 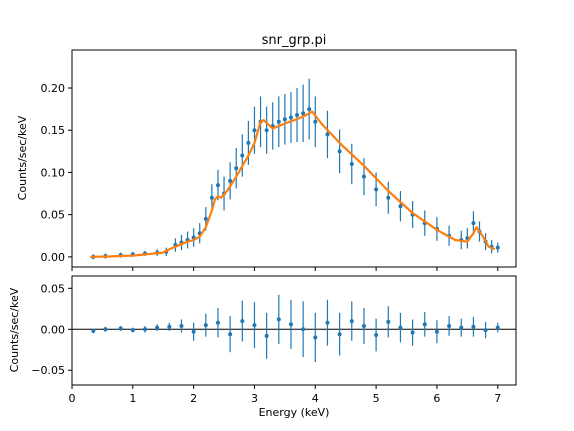 I want to click on x-tick-label: 1, so click(x=132, y=398).